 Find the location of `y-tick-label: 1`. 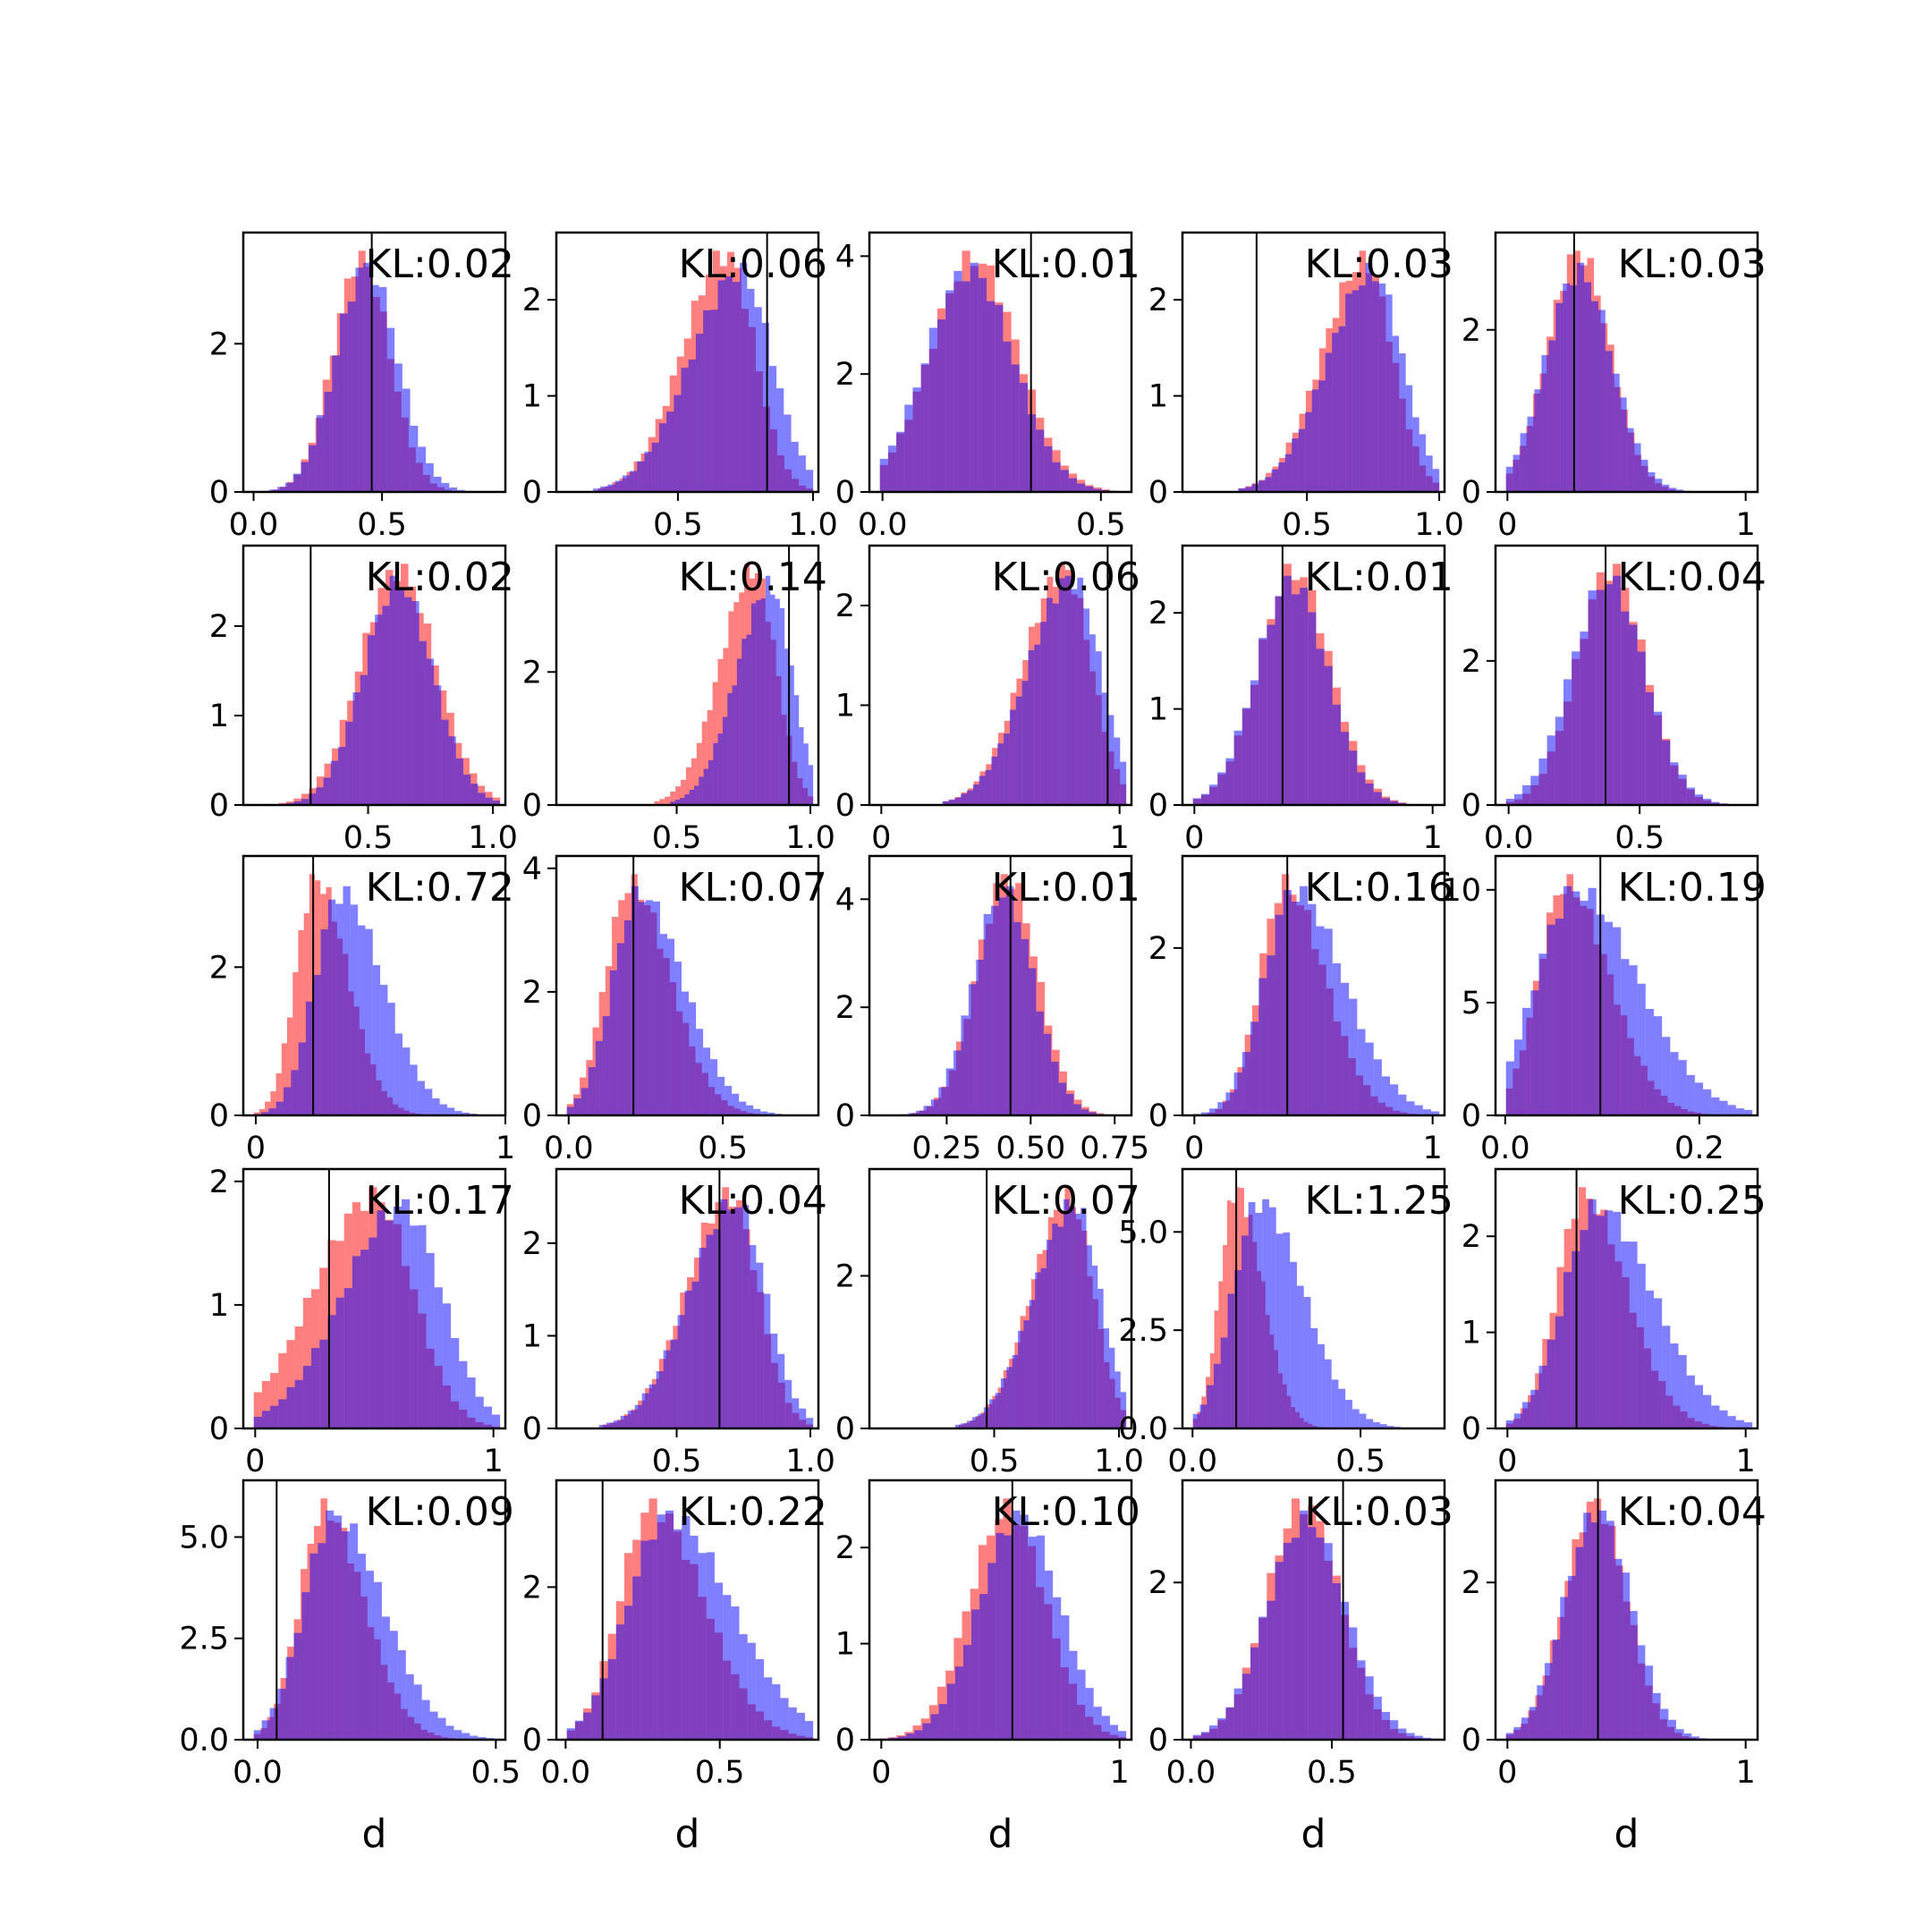

y-tick-label: 1 is located at coordinates (532, 1336).